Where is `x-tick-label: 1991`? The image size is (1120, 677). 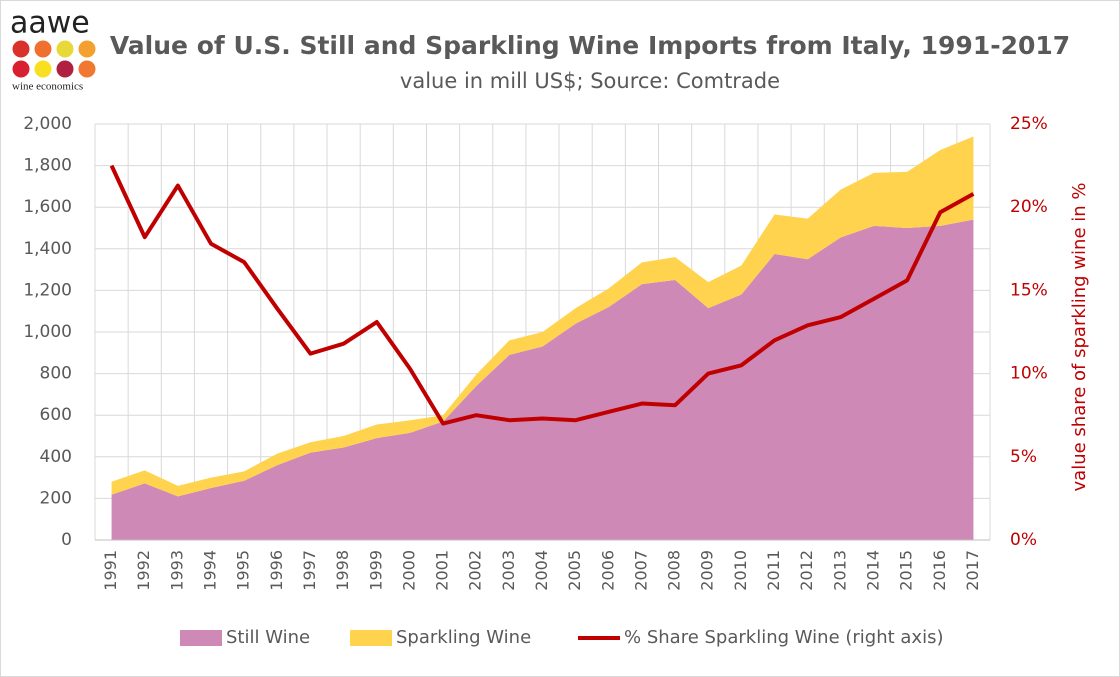
x-tick-label: 1991 is located at coordinates (110, 570).